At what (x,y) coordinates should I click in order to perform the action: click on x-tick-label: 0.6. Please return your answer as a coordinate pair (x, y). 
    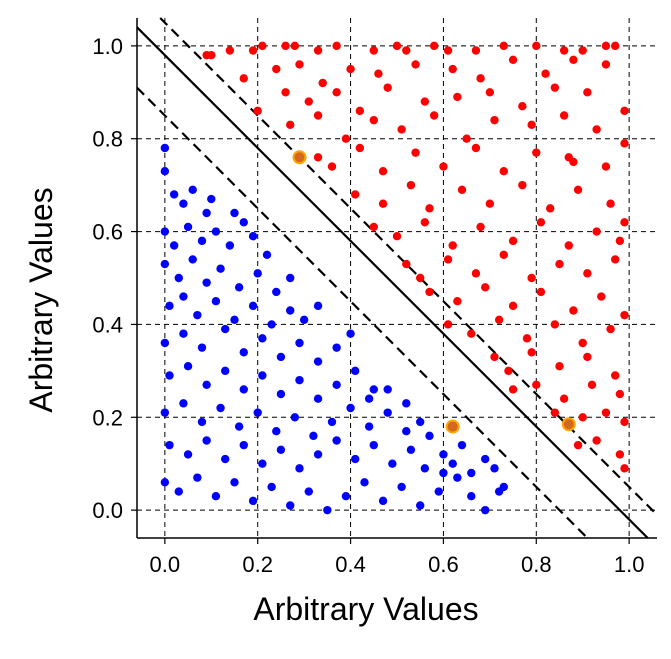
    Looking at the image, I should click on (443, 564).